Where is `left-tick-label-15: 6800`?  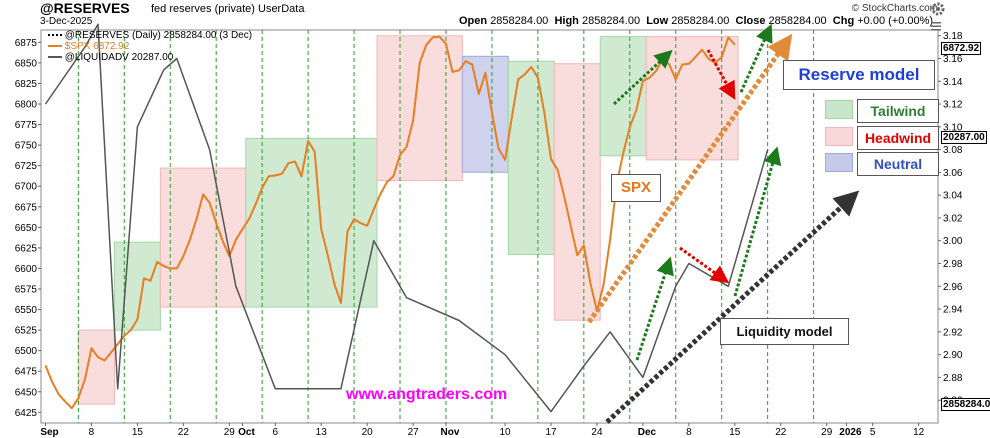 left-tick-label-15: 6800 is located at coordinates (26, 104).